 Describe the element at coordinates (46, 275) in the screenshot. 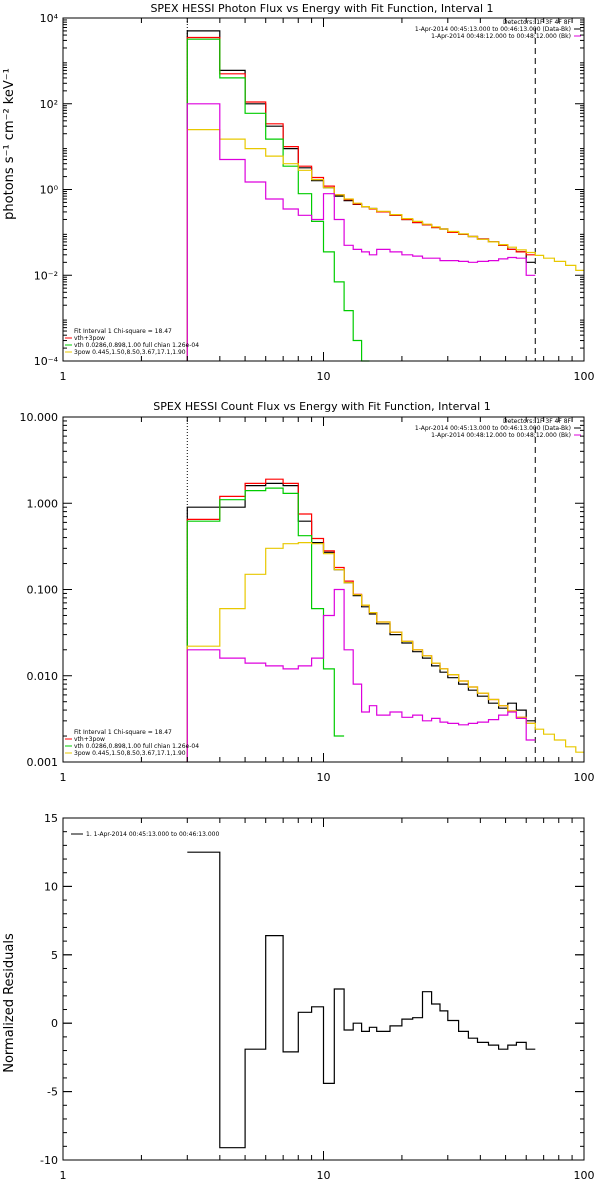

I see `y-tick-label: 10⁻²` at that location.